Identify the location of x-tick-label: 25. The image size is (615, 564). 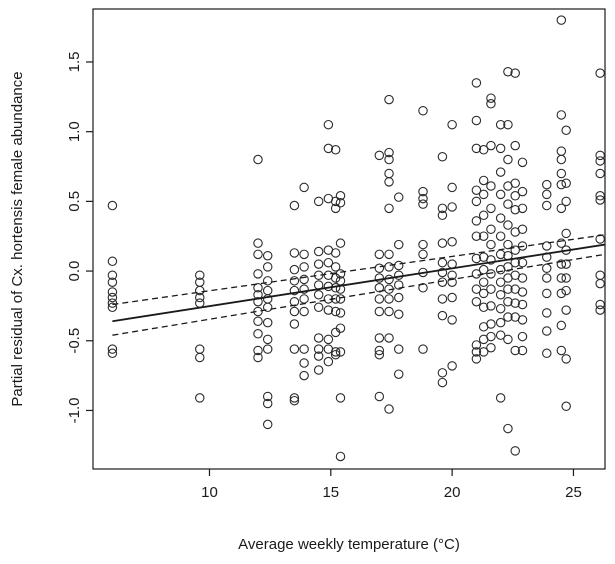
(573, 492).